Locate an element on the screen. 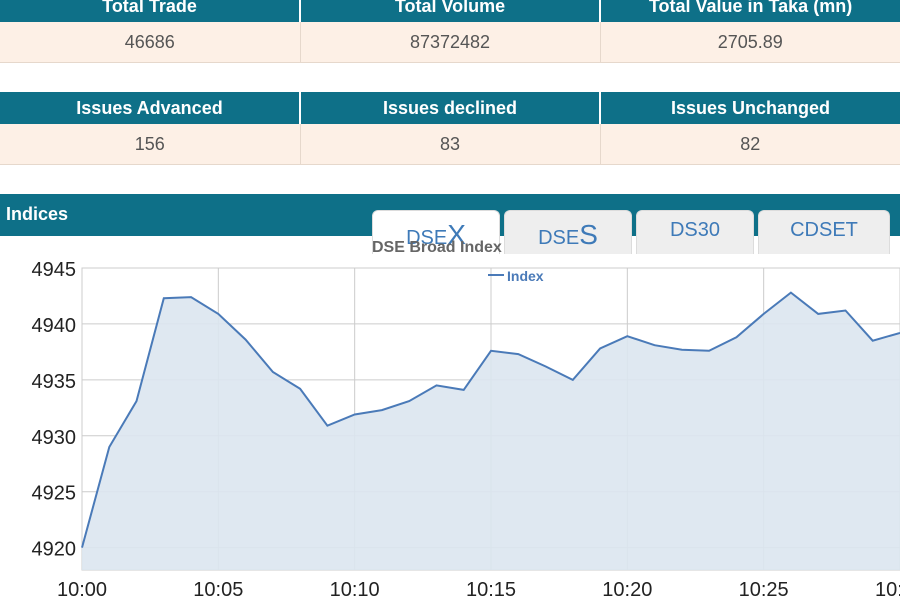  header-total-value: Total Value in Taka (mn) is located at coordinates (750, 11).